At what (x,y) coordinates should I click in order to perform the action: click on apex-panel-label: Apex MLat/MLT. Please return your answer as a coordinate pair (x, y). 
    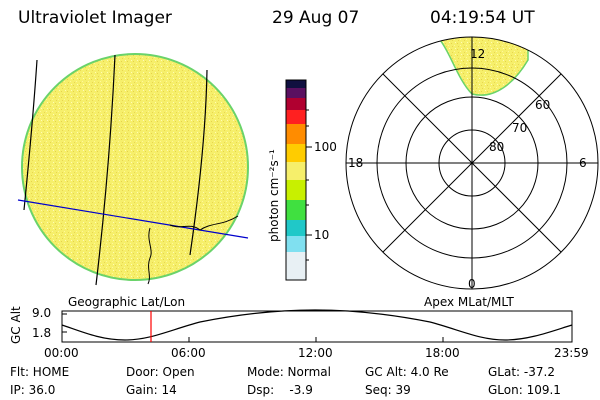
    Looking at the image, I should click on (469, 302).